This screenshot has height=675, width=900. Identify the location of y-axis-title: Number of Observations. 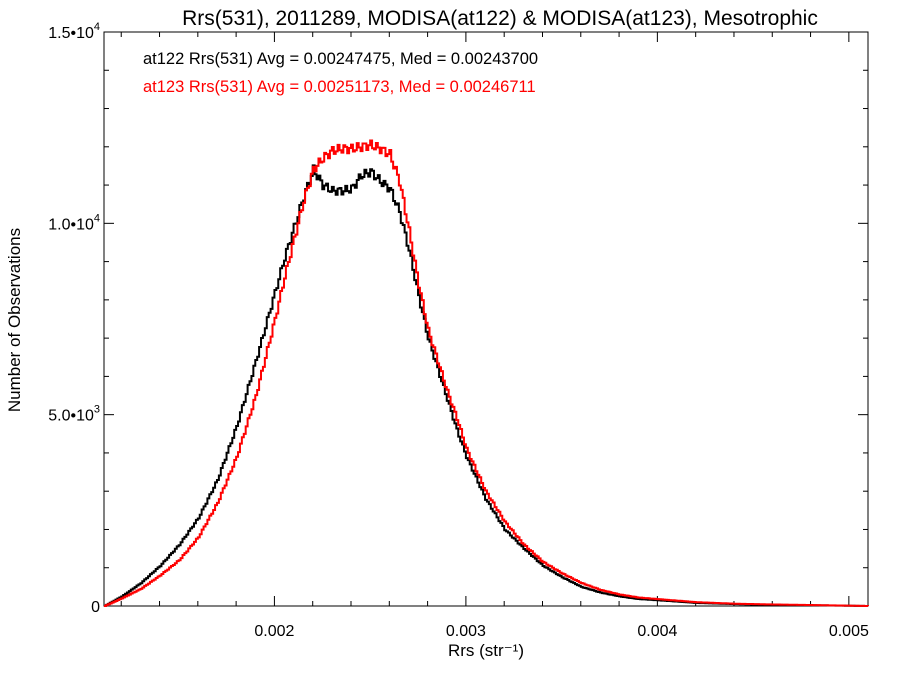
(14, 320).